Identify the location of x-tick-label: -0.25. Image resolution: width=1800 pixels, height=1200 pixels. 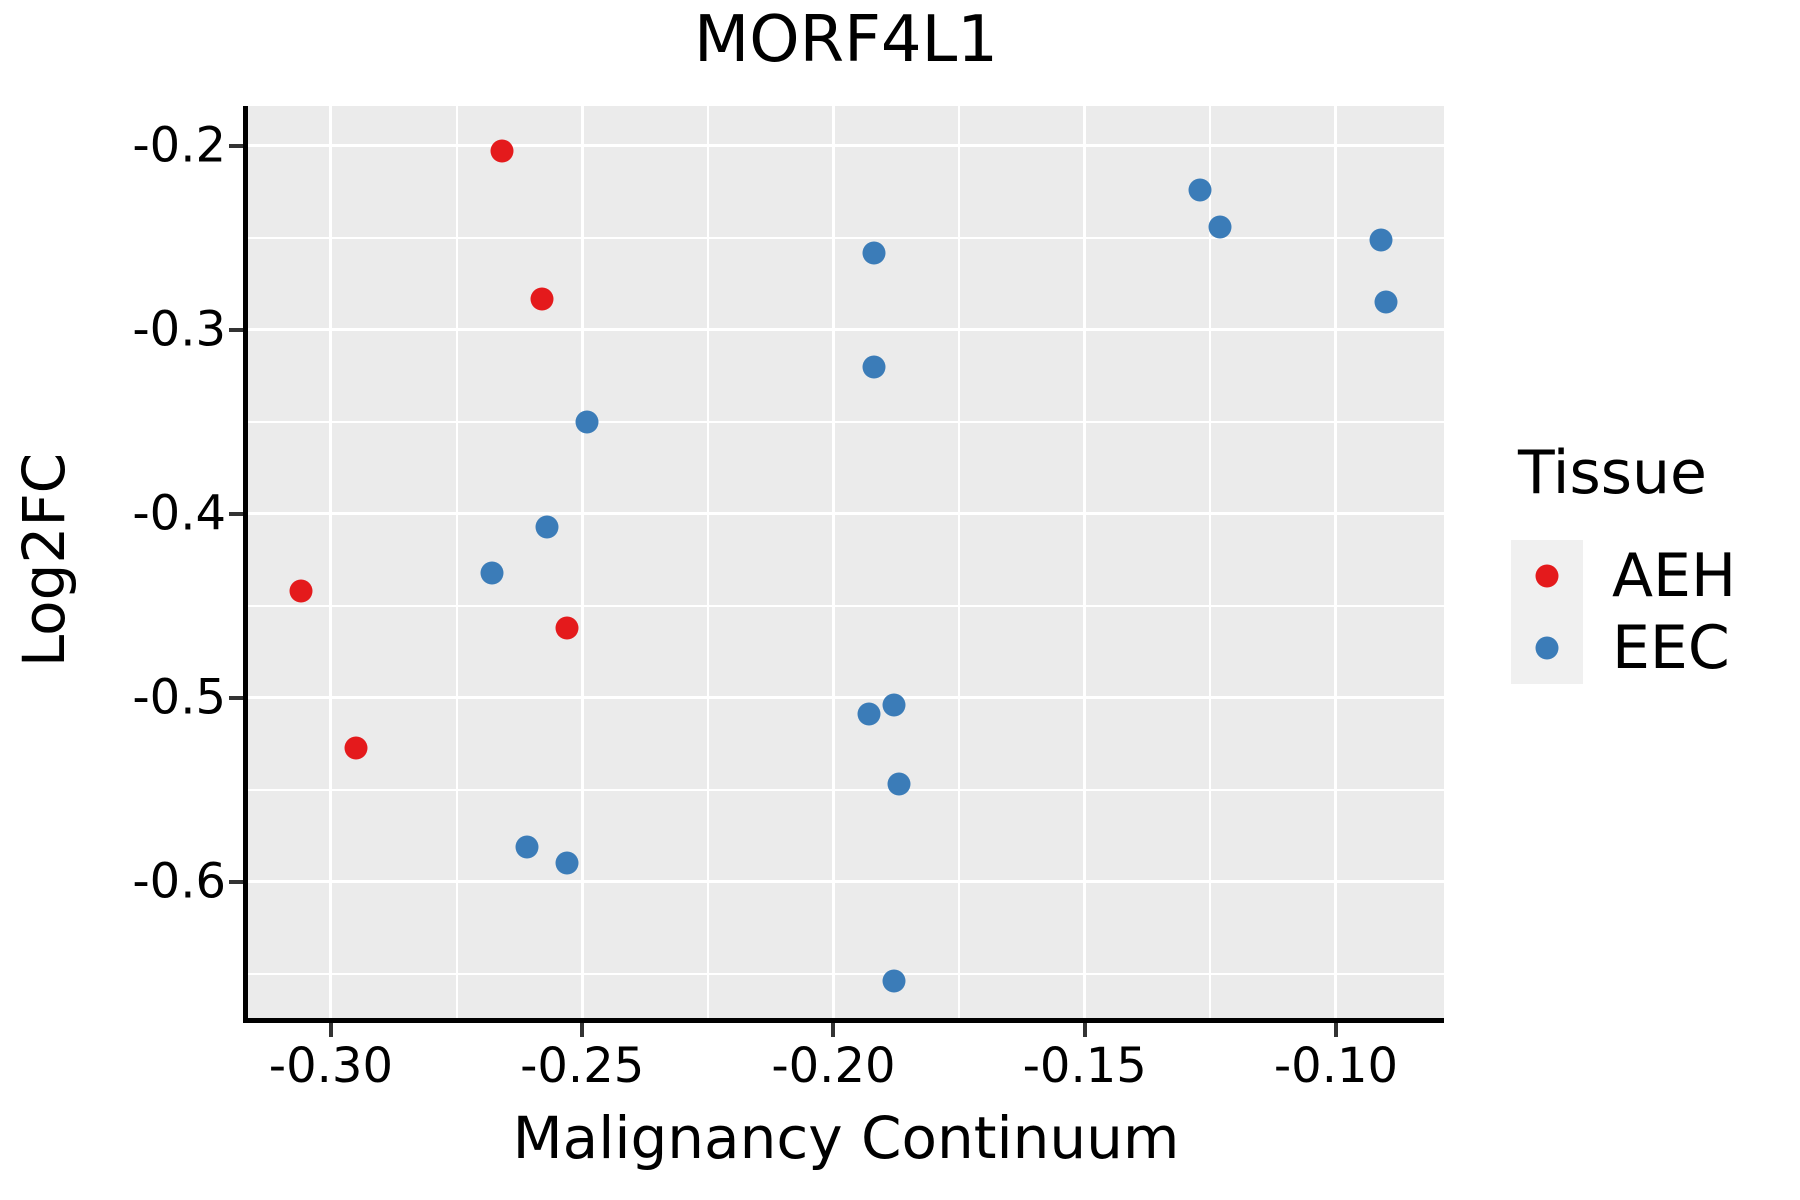
(582, 1066).